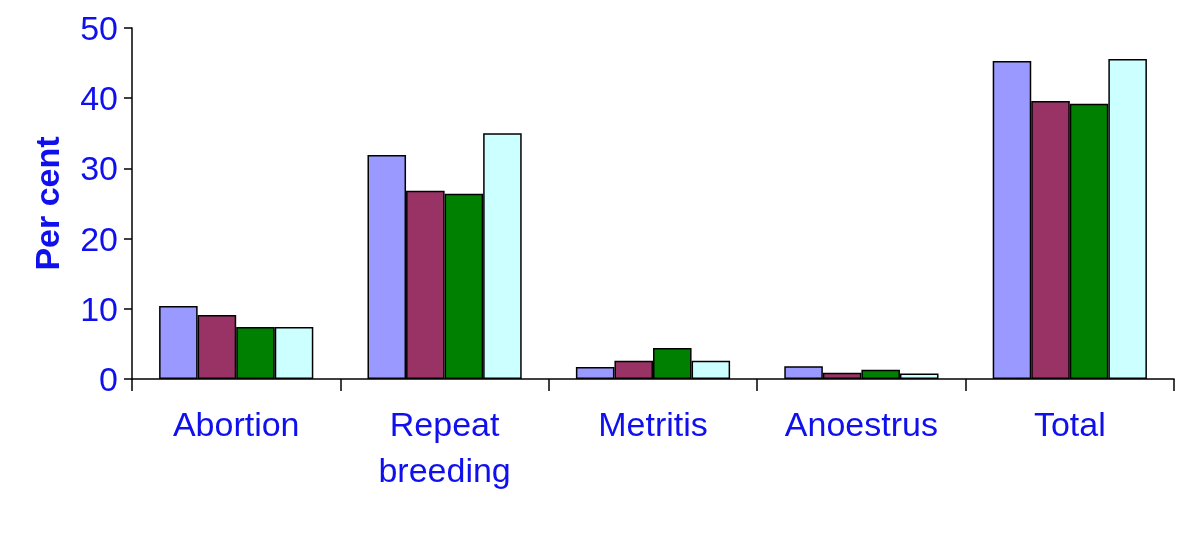 Image resolution: width=1182 pixels, height=536 pixels. What do you see at coordinates (861, 424) in the screenshot?
I see `x-tick-label: Anoestrus` at bounding box center [861, 424].